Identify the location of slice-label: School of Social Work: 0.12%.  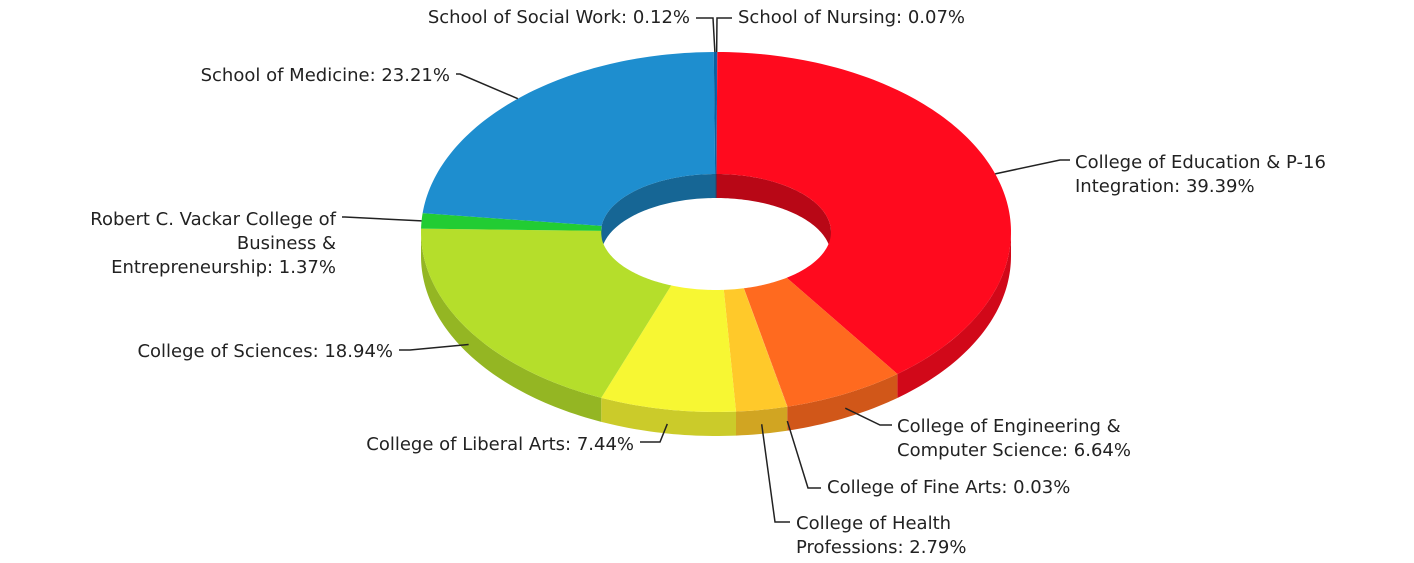
(558, 17).